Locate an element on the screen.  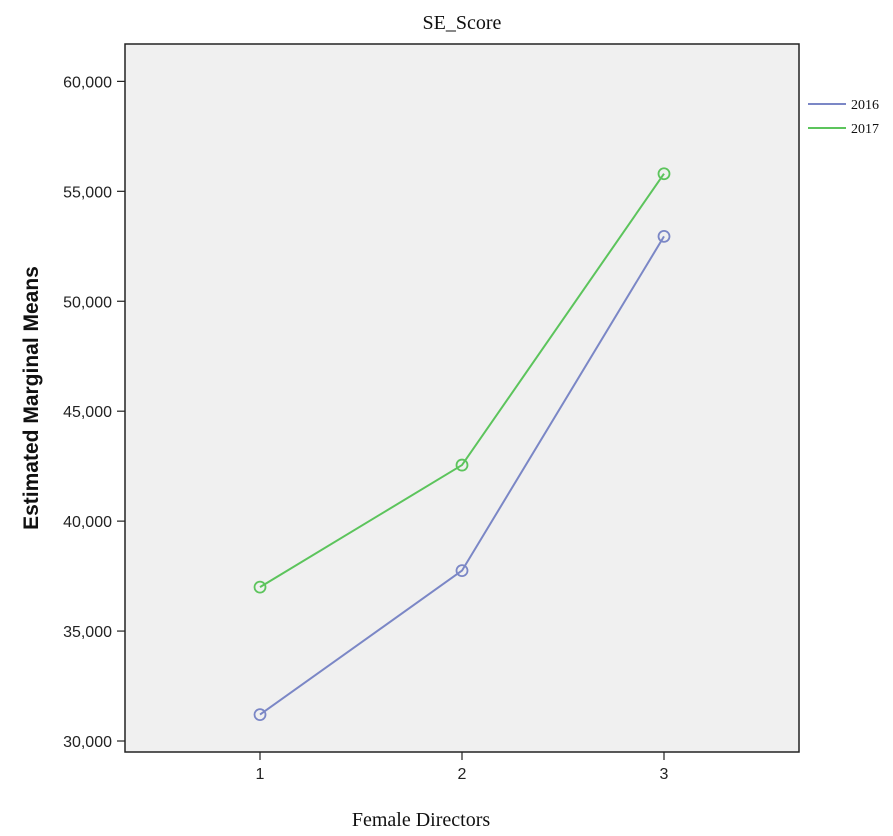
x-tick-label: 1 is located at coordinates (260, 774).